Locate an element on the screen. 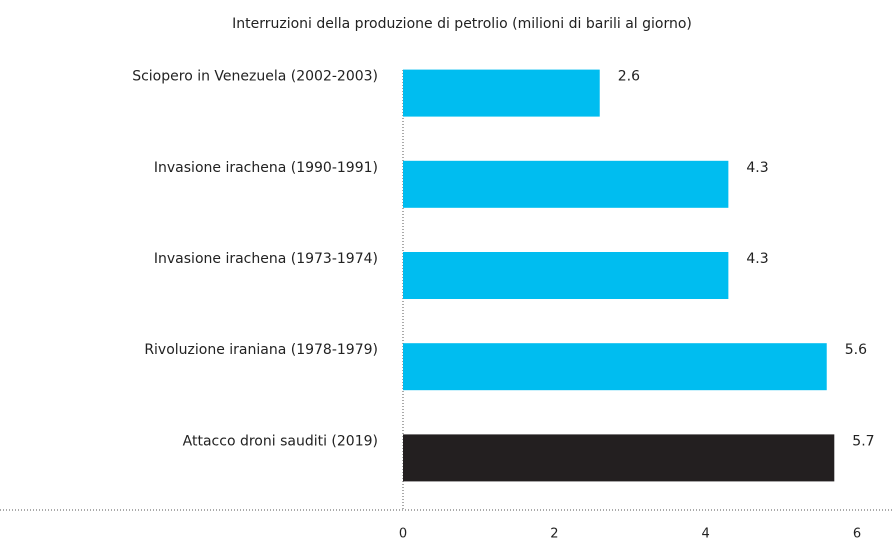 This screenshot has height=547, width=892. y-tick-label: Invasione irachena (1973-1974) is located at coordinates (266, 259).